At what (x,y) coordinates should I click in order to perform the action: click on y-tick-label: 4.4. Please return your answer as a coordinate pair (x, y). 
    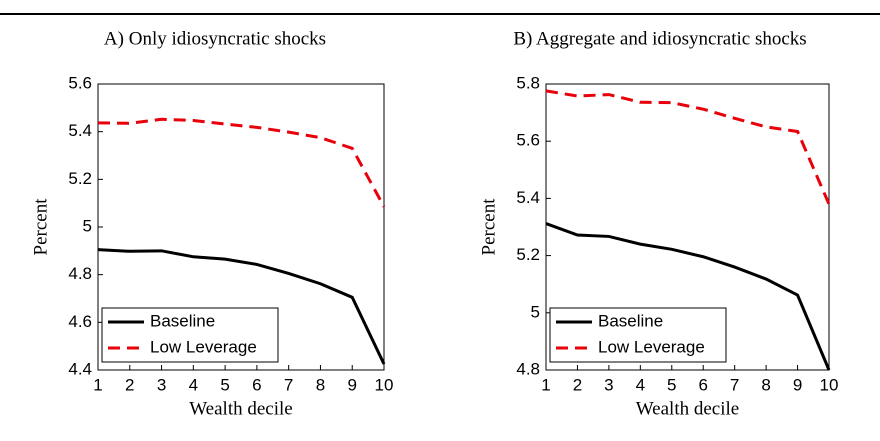
    Looking at the image, I should click on (80, 368).